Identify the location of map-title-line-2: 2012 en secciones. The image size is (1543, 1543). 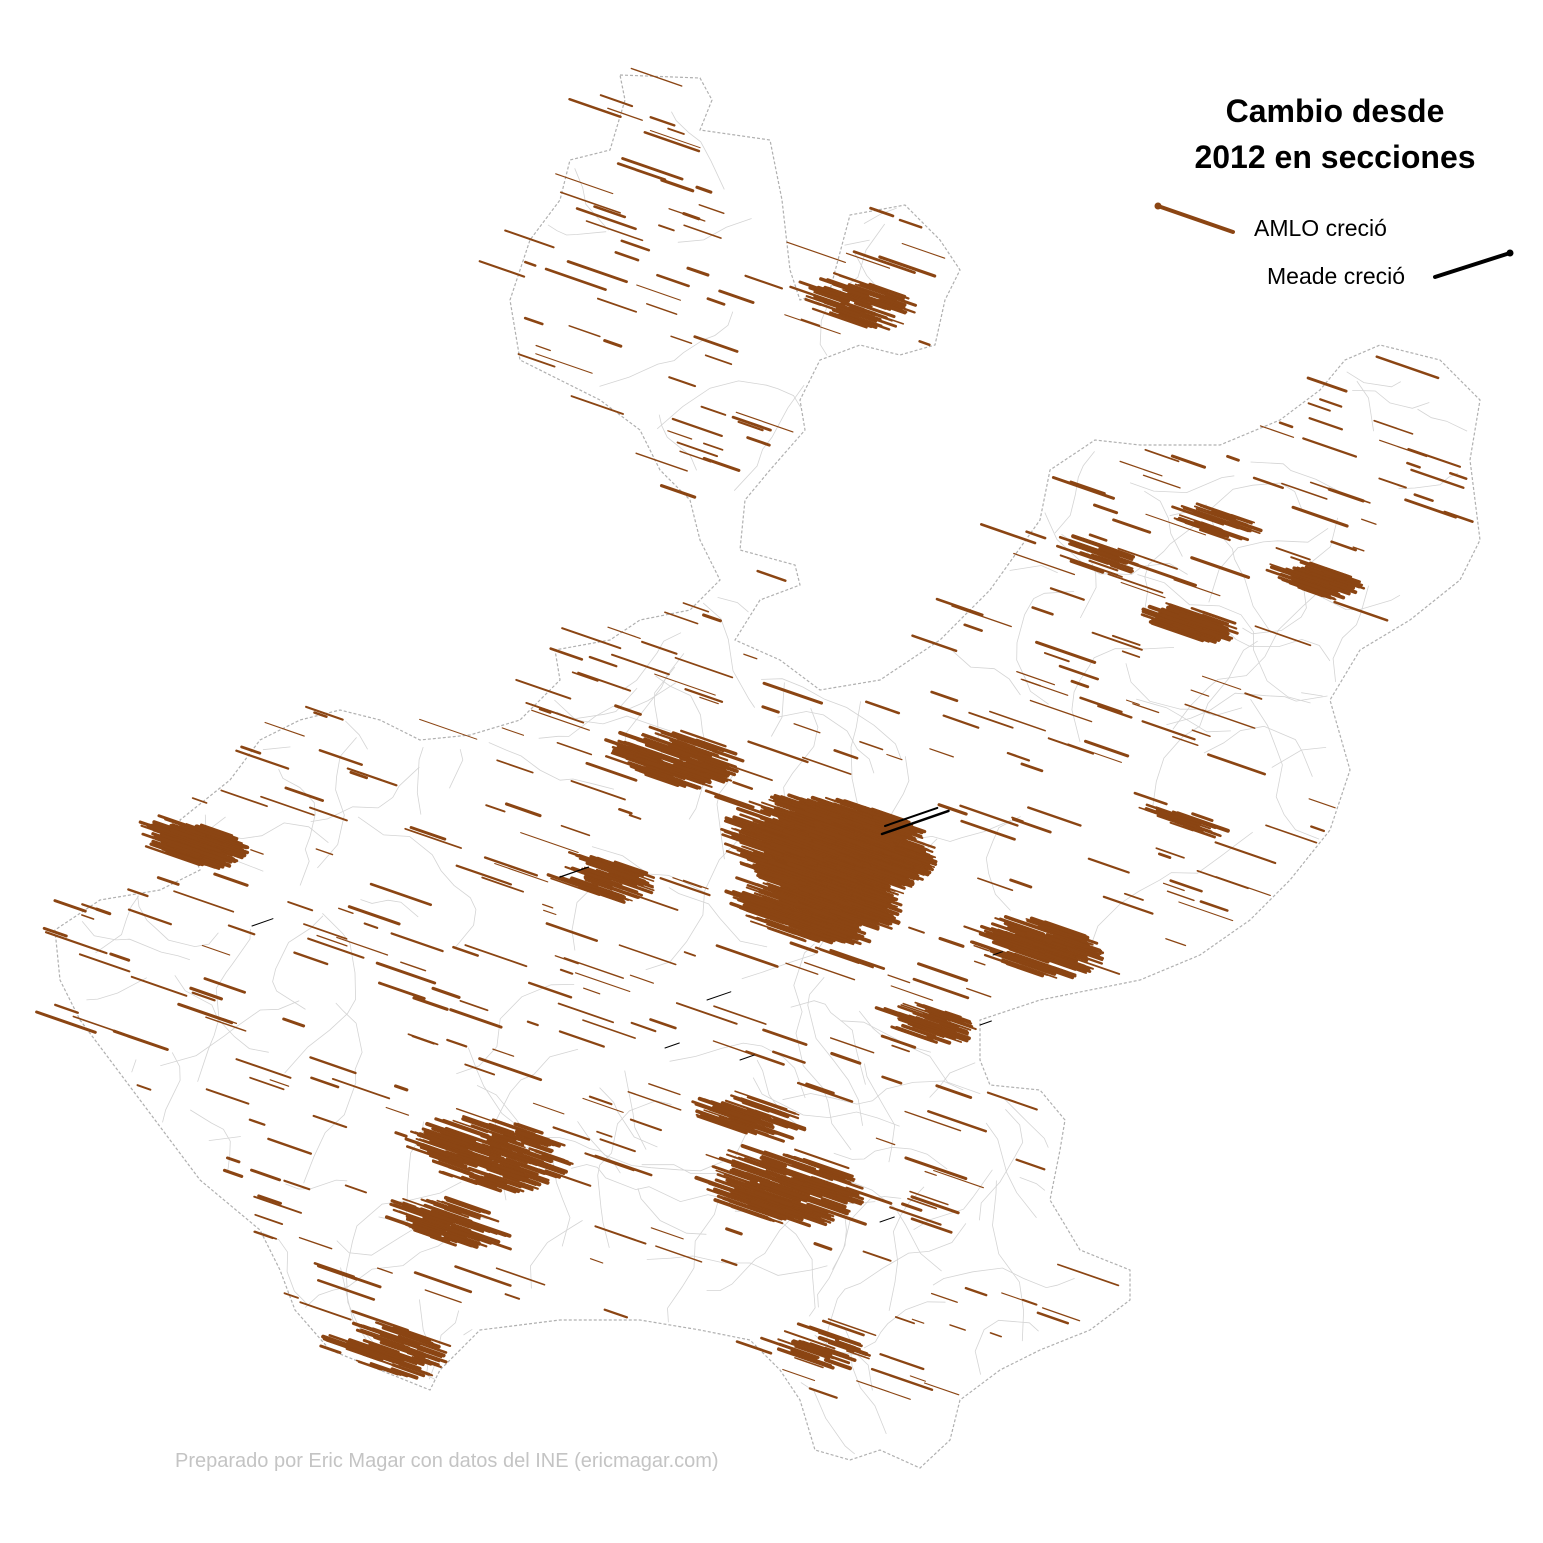
(1335, 157).